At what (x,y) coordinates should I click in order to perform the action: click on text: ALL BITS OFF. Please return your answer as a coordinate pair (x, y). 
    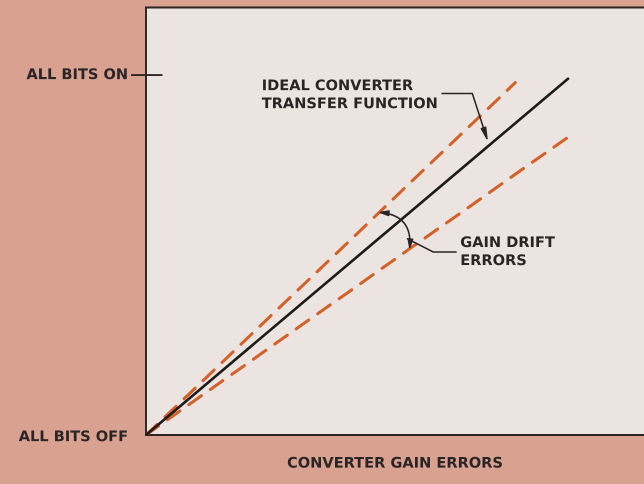
    Looking at the image, I should click on (72, 436).